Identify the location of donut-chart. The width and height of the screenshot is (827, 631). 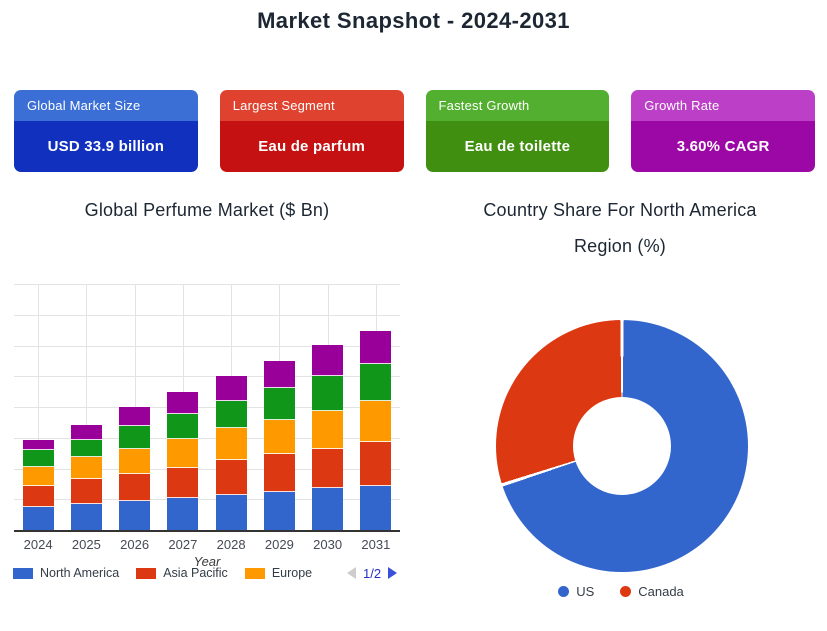
(622, 446).